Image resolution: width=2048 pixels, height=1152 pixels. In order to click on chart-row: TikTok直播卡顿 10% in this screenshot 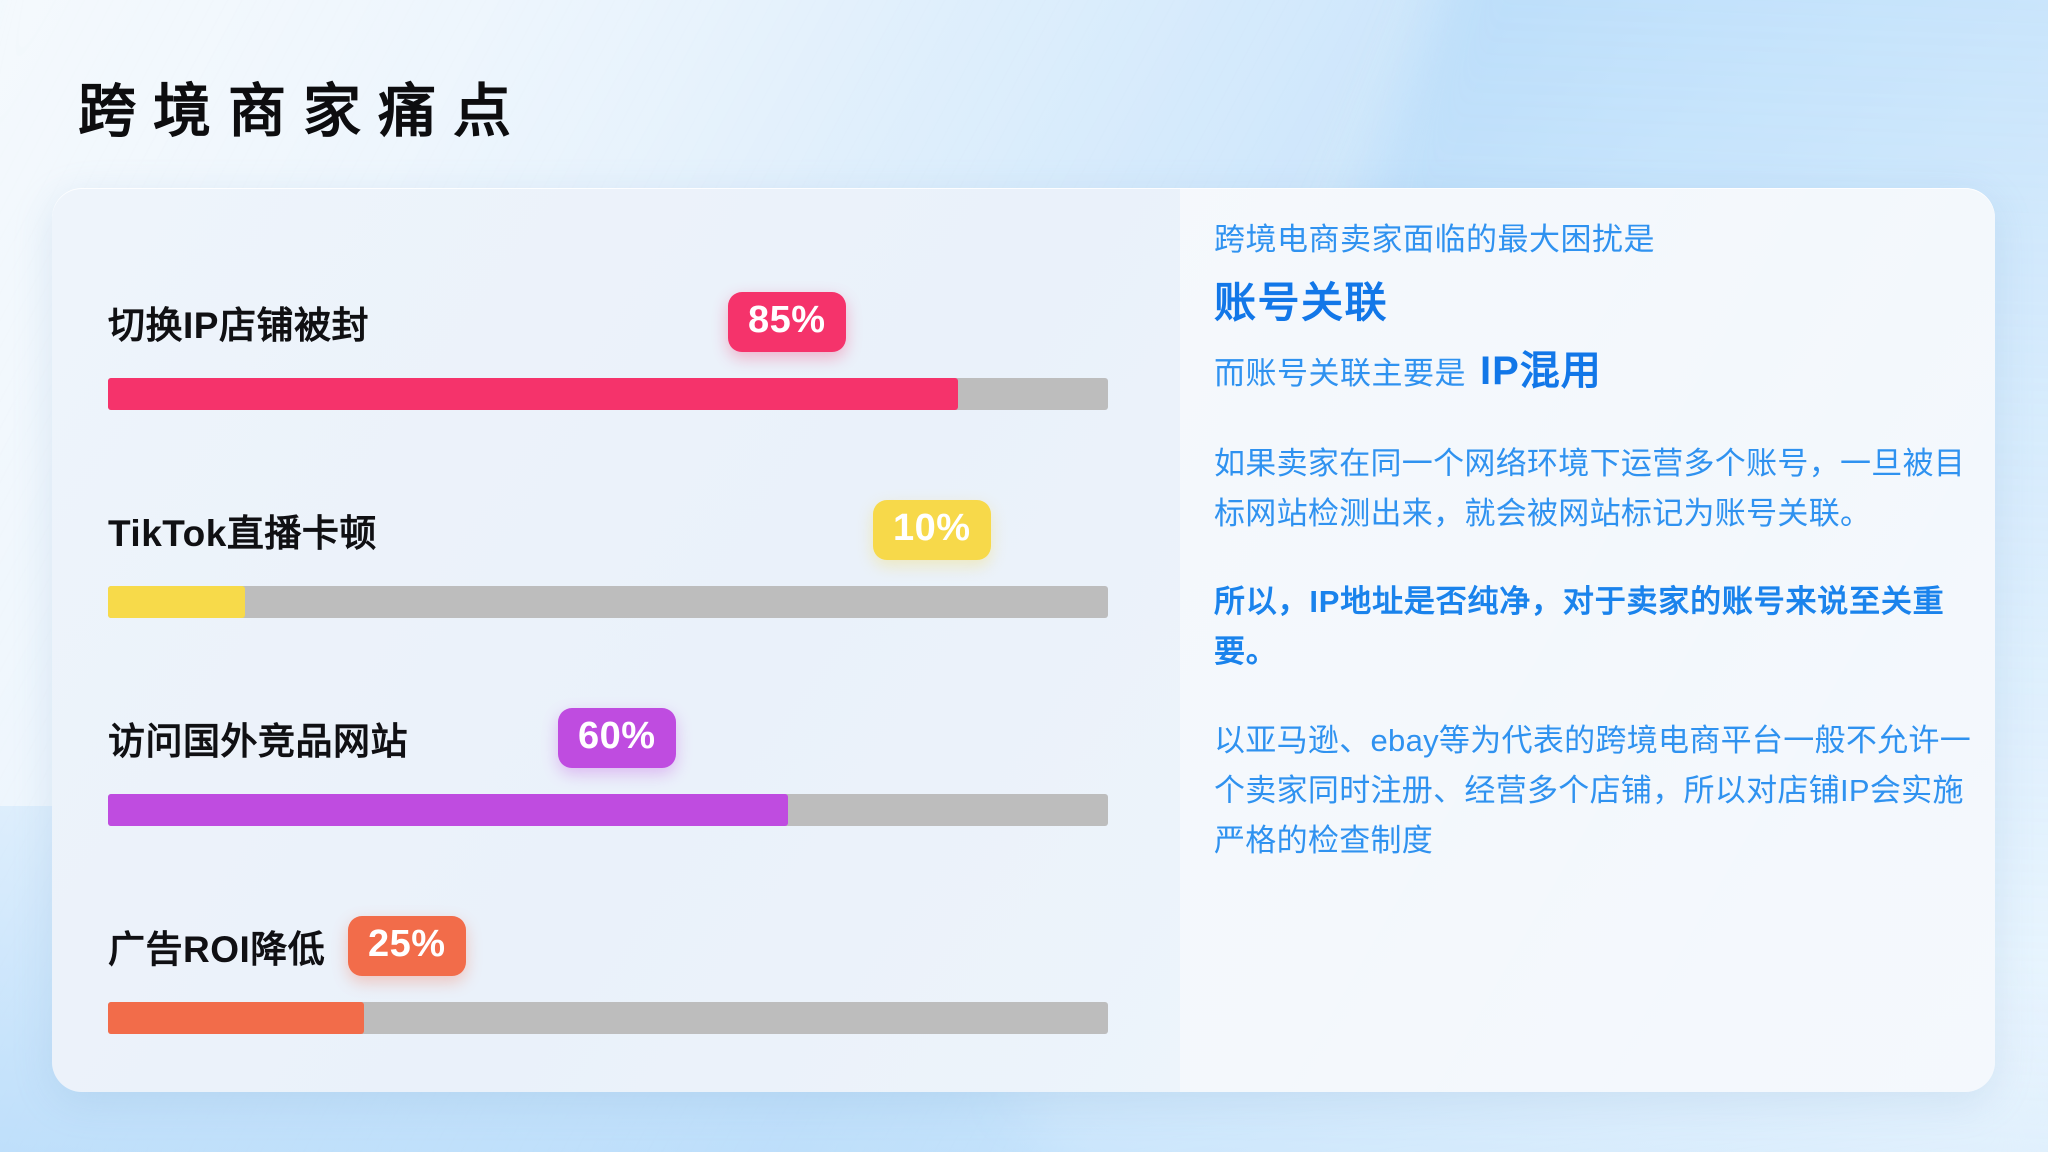, I will do `click(608, 584)`.